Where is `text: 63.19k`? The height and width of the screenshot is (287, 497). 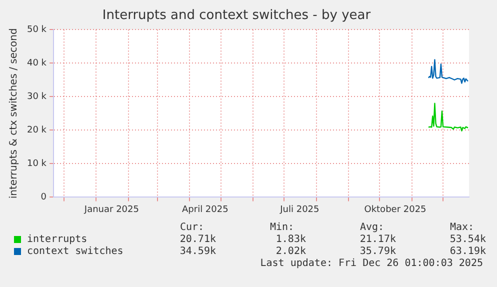
text: 63.19k is located at coordinates (468, 251).